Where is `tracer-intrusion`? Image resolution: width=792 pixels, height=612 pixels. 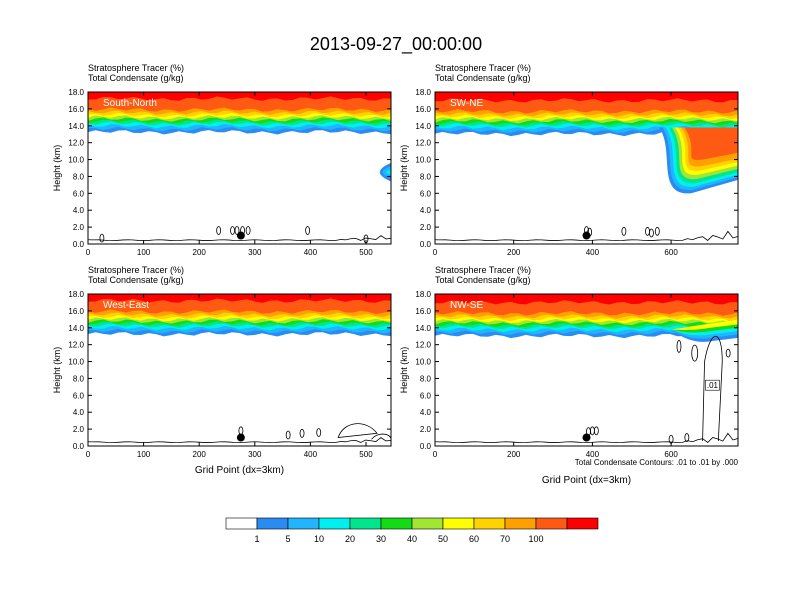 tracer-intrusion is located at coordinates (704, 325).